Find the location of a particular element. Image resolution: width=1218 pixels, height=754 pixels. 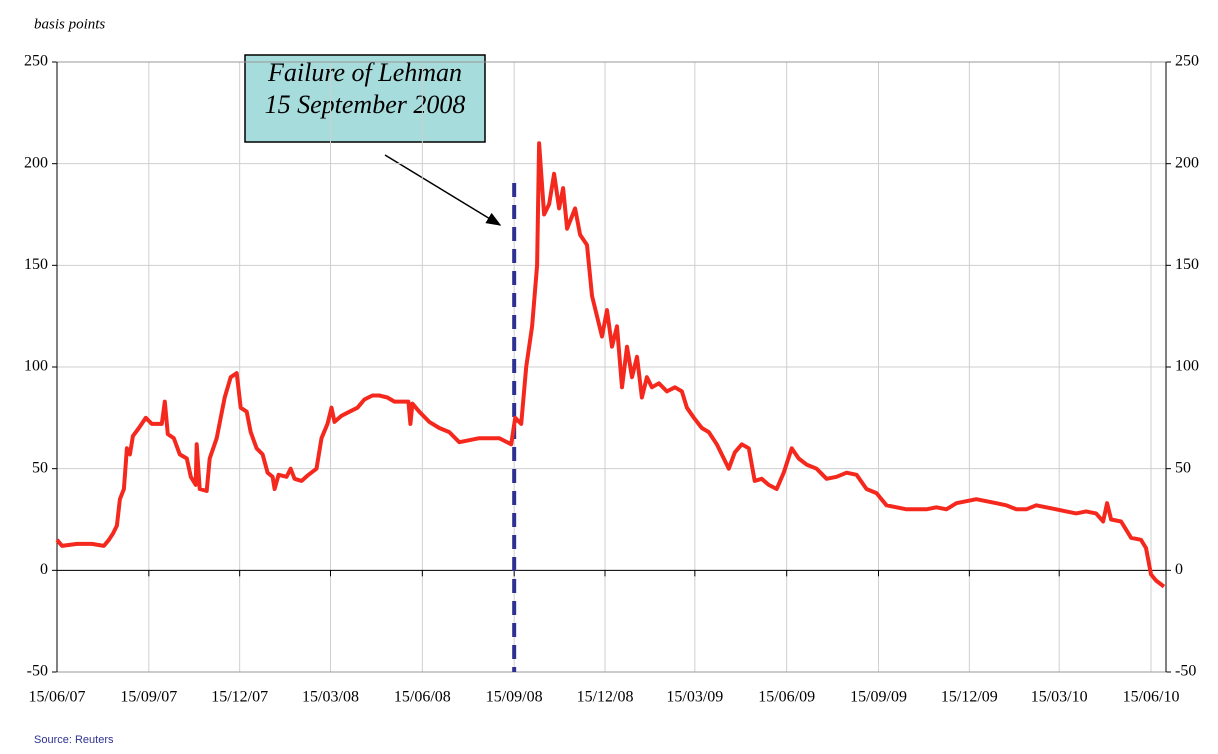

annotation-line: Failure of Lehman is located at coordinates (364, 72).